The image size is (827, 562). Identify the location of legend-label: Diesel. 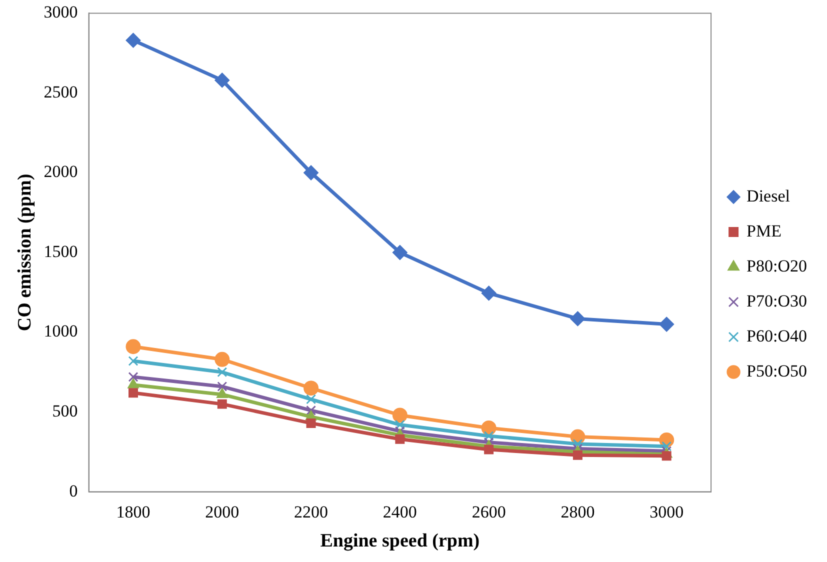
(768, 196).